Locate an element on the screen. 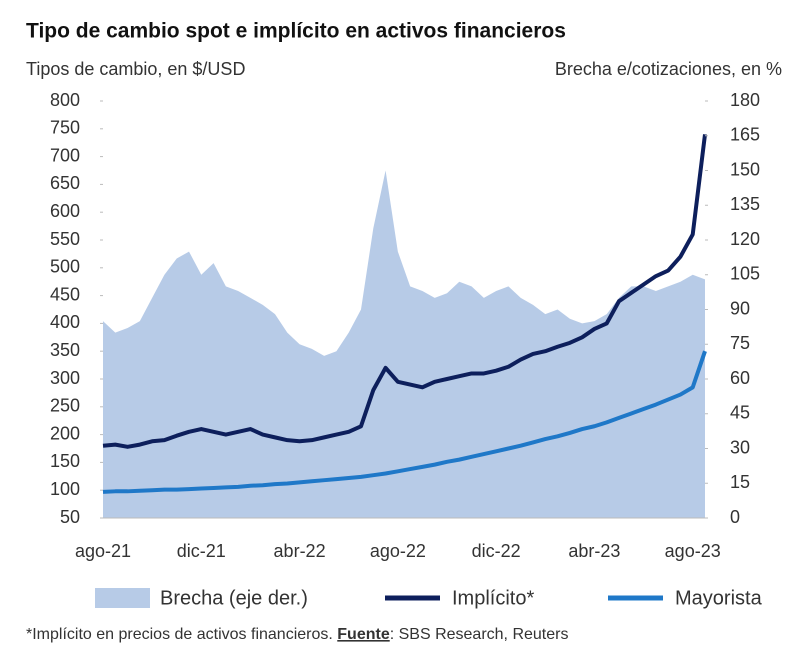 The image size is (800, 665). y-tick-label: 100 is located at coordinates (65, 489).